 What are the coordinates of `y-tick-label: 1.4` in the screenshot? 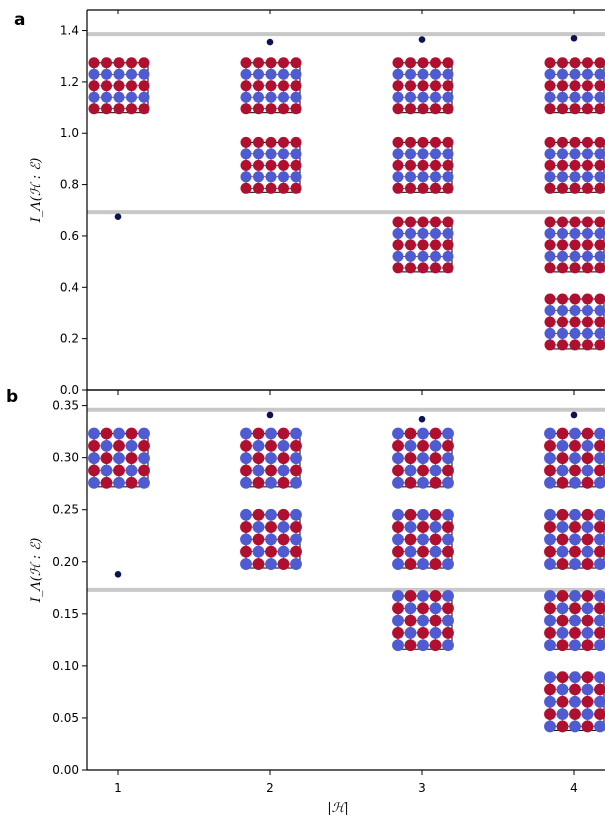 It's located at (69, 31).